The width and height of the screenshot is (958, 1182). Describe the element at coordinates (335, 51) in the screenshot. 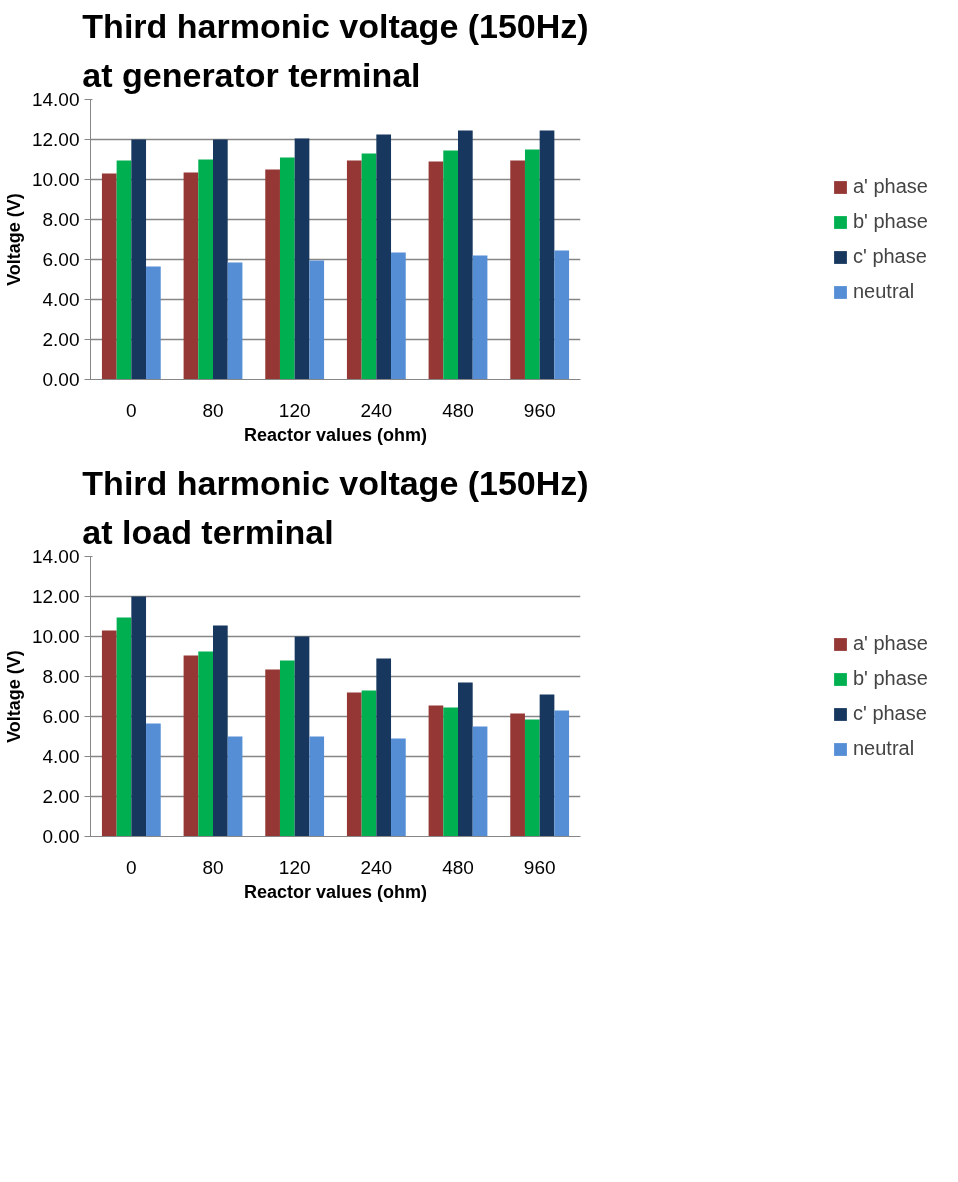

I see `chart-title: Third harmonic voltage (150Hz) at generator terminal` at that location.